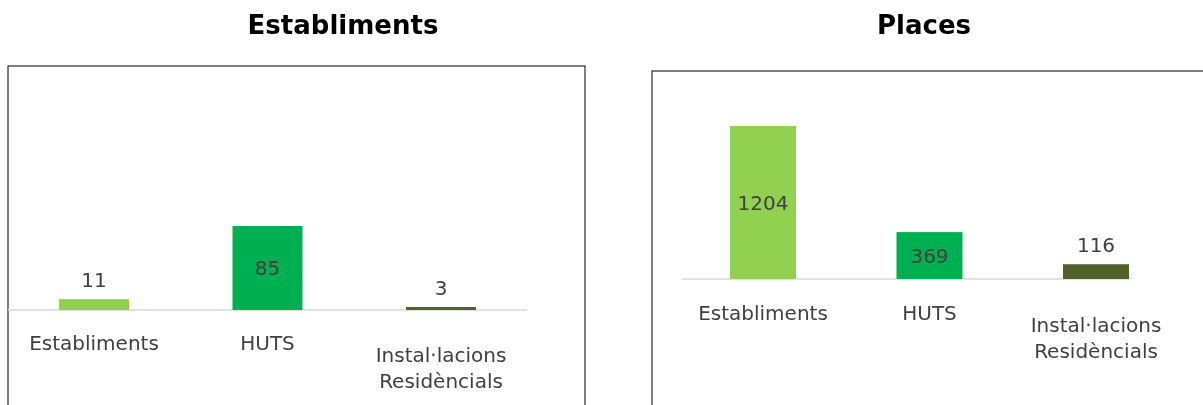  What do you see at coordinates (267, 268) in the screenshot?
I see `data-label: 85` at bounding box center [267, 268].